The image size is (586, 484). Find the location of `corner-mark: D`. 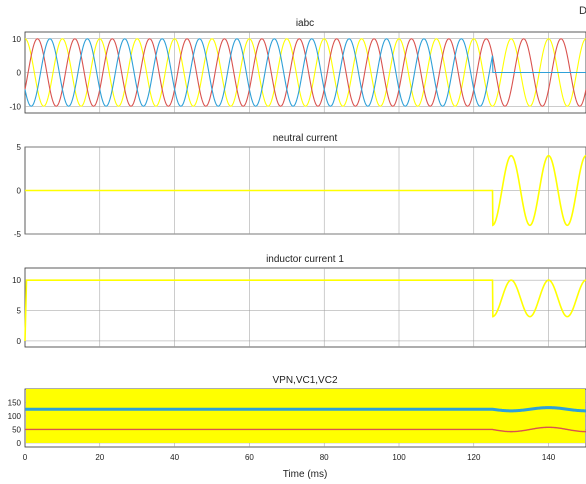

corner-mark: D is located at coordinates (582, 11).